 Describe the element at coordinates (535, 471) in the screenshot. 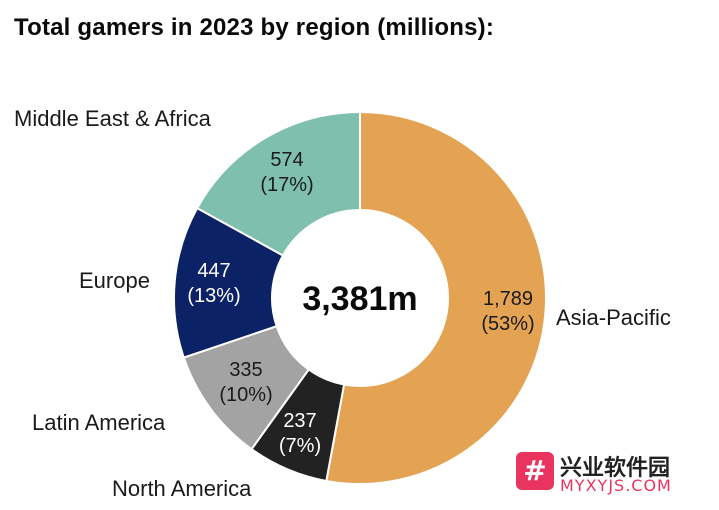

I see `watermark-logo-icon: #` at that location.